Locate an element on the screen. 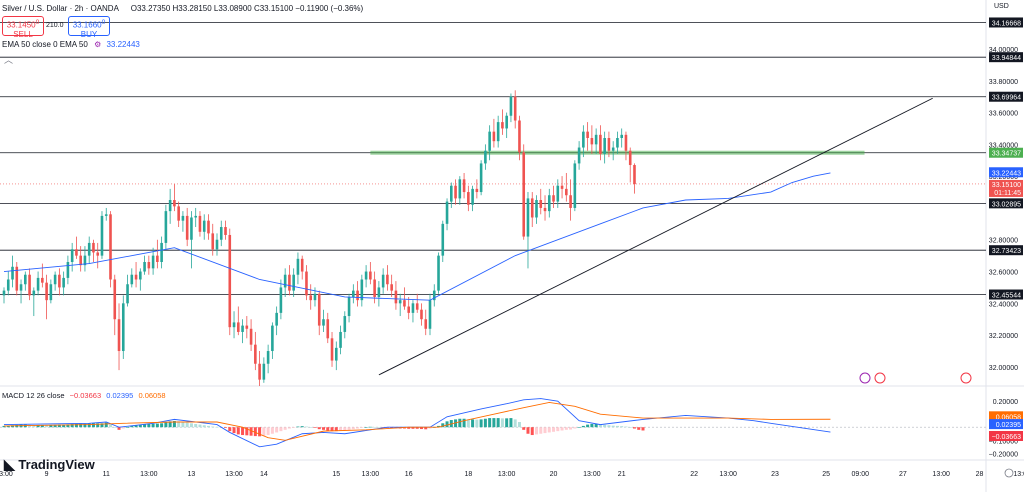  macd-pane is located at coordinates (493, 423).